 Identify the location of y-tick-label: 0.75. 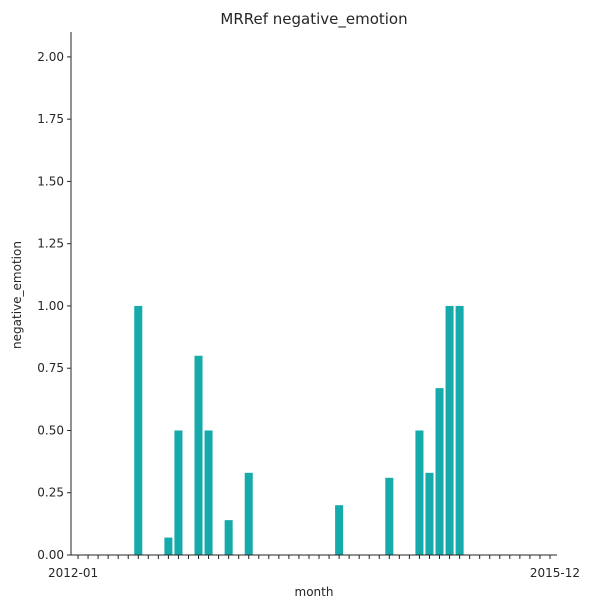
(50, 368).